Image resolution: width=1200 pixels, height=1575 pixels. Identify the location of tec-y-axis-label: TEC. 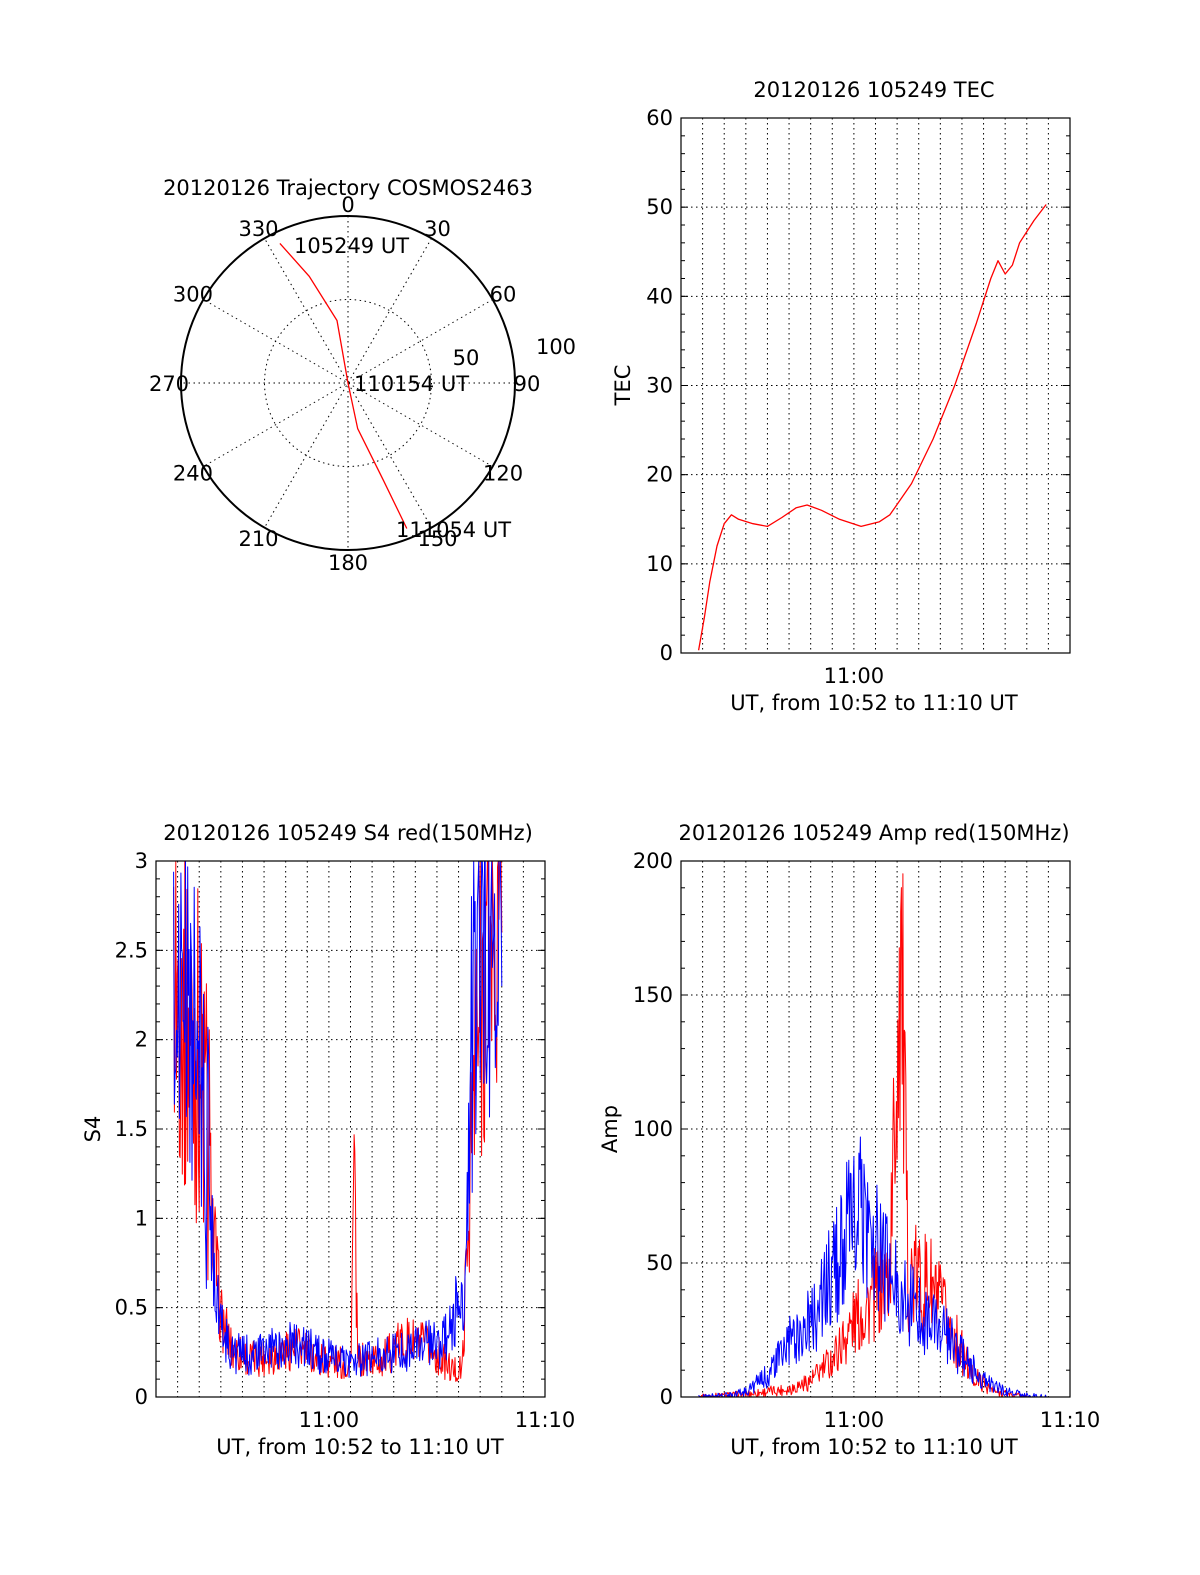
(623, 386).